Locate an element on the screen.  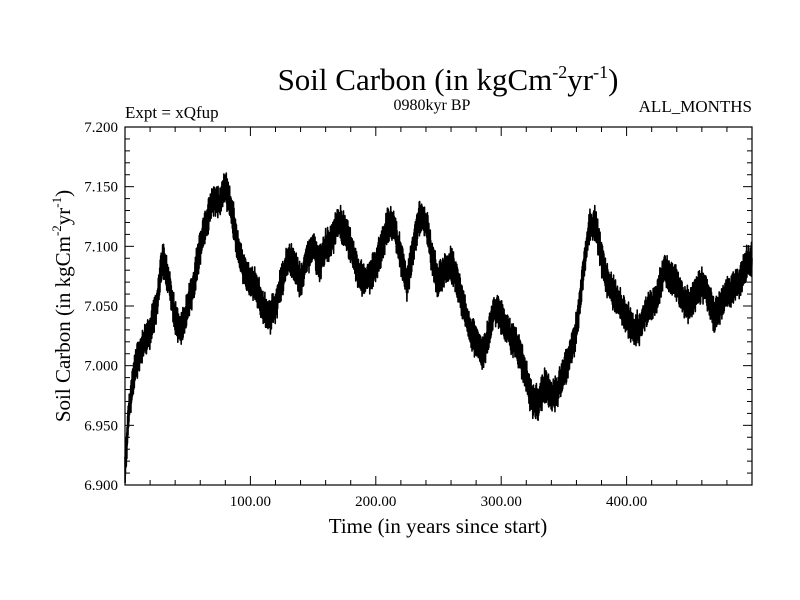
x-tick-label: 100.00 is located at coordinates (250, 502).